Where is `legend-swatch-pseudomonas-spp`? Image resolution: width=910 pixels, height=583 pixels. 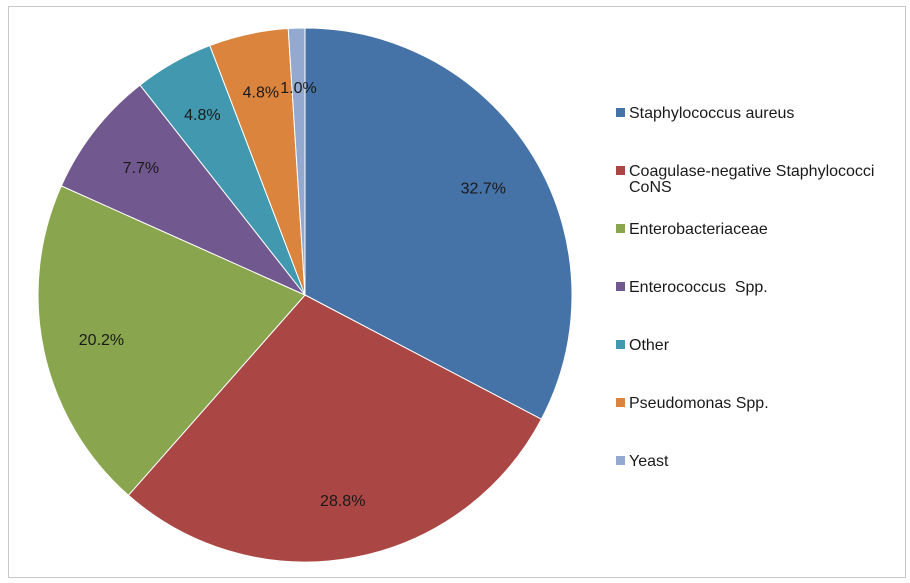
legend-swatch-pseudomonas-spp is located at coordinates (620, 402).